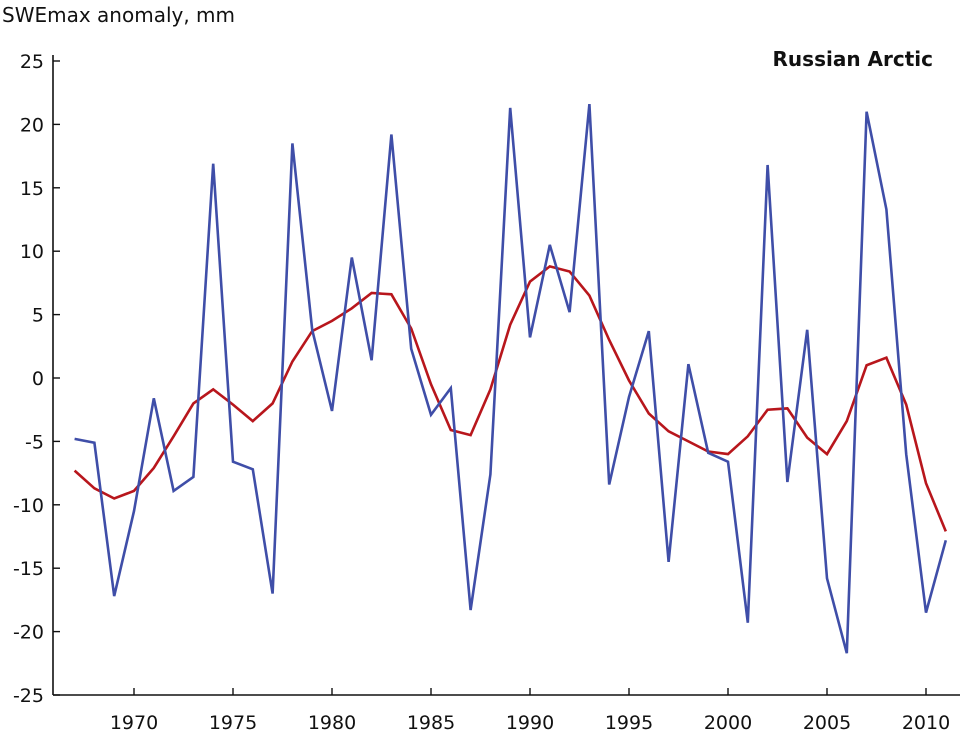  What do you see at coordinates (728, 723) in the screenshot?
I see `x-tick-label: 2000` at bounding box center [728, 723].